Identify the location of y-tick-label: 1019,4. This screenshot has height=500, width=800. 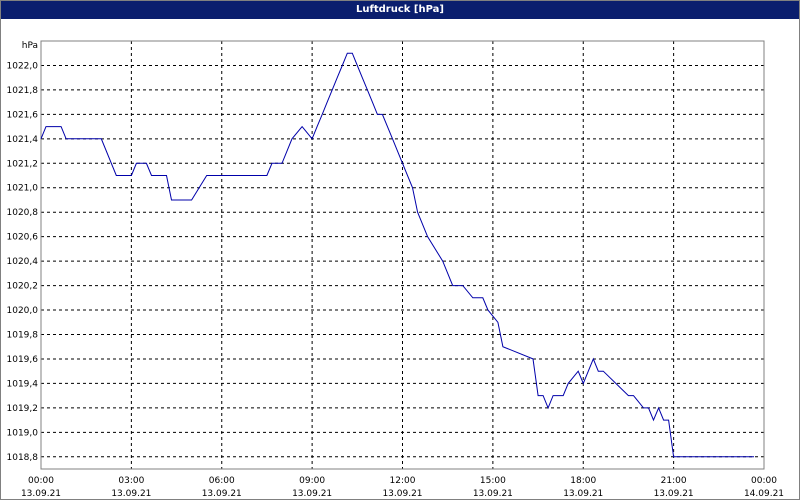
(23, 384).